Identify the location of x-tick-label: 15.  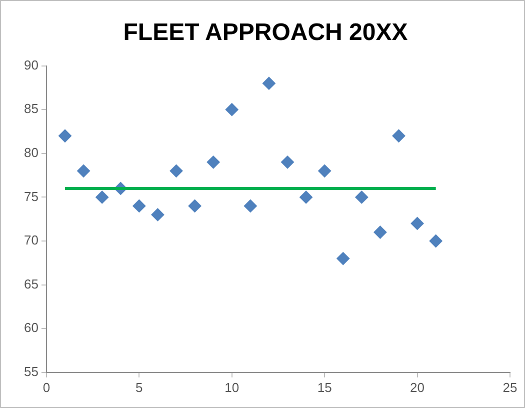
(324, 387).